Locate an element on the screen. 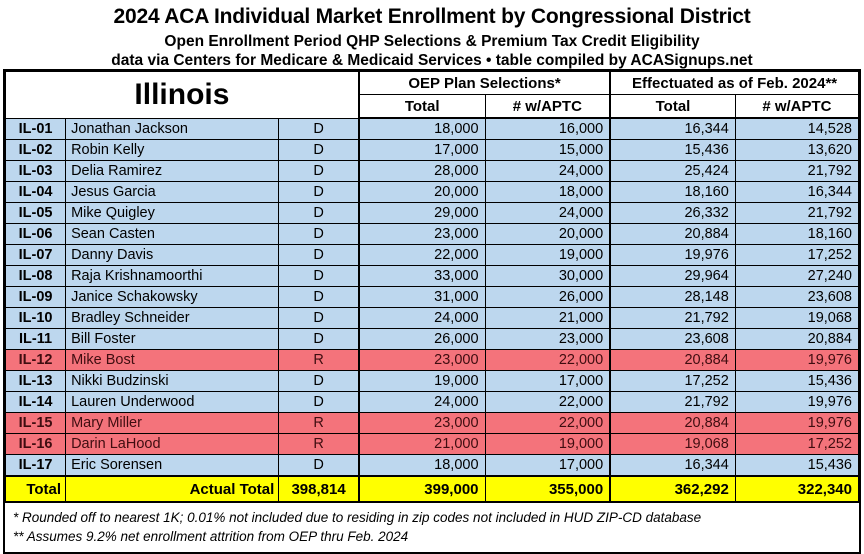 This screenshot has width=864, height=554. oep-total-cell: 26,000 is located at coordinates (421, 339).